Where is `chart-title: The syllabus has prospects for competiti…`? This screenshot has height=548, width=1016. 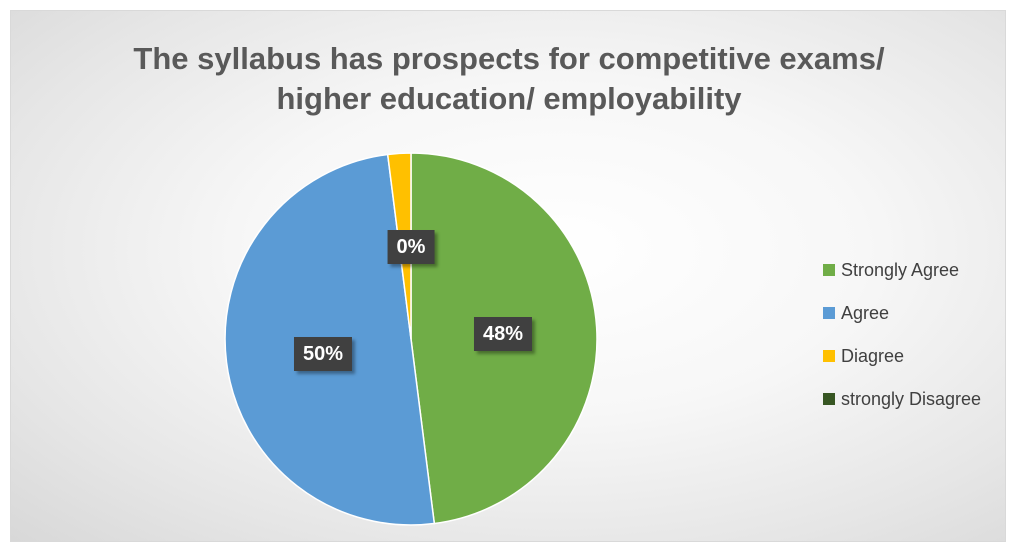
chart-title: The syllabus has prospects for competiti… is located at coordinates (509, 79).